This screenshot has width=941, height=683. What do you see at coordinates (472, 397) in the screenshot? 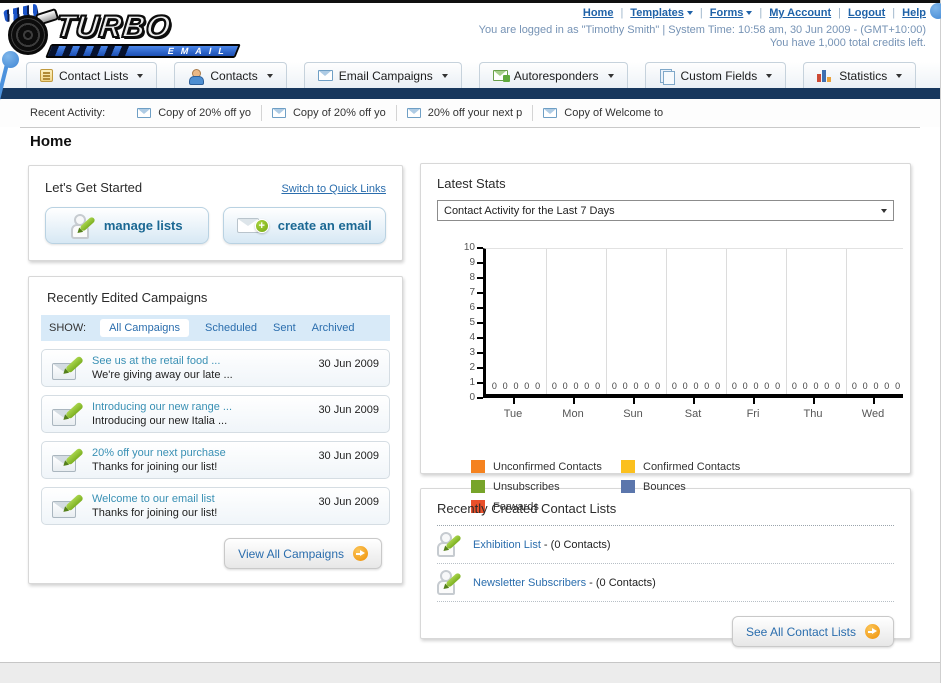
I see `y-tick-label: 0` at bounding box center [472, 397].